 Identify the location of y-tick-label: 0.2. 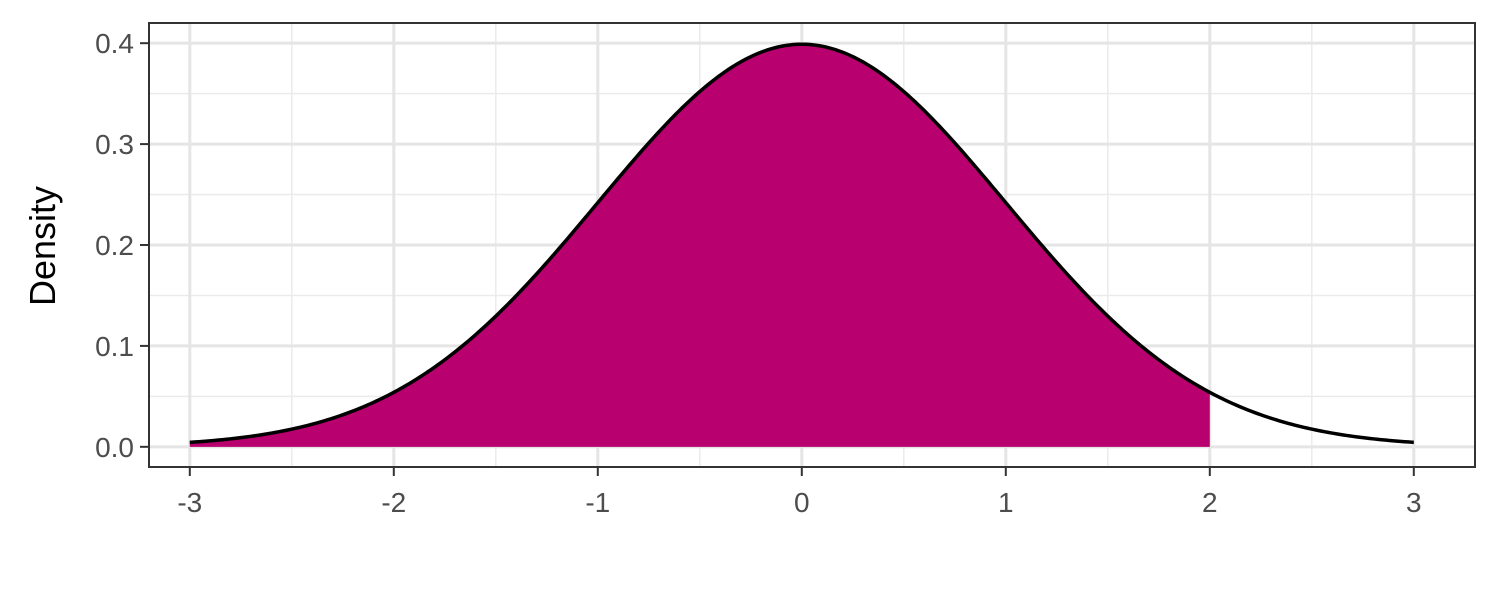
(114, 245).